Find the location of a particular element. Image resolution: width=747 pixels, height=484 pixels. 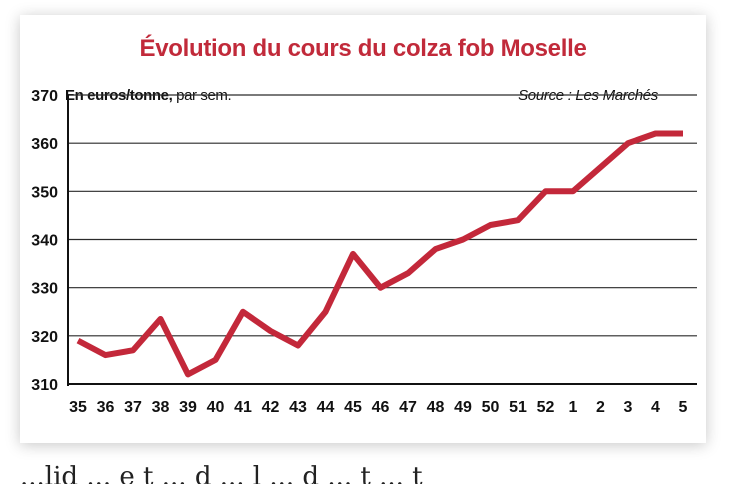

x-tick-label: 1 is located at coordinates (573, 407).